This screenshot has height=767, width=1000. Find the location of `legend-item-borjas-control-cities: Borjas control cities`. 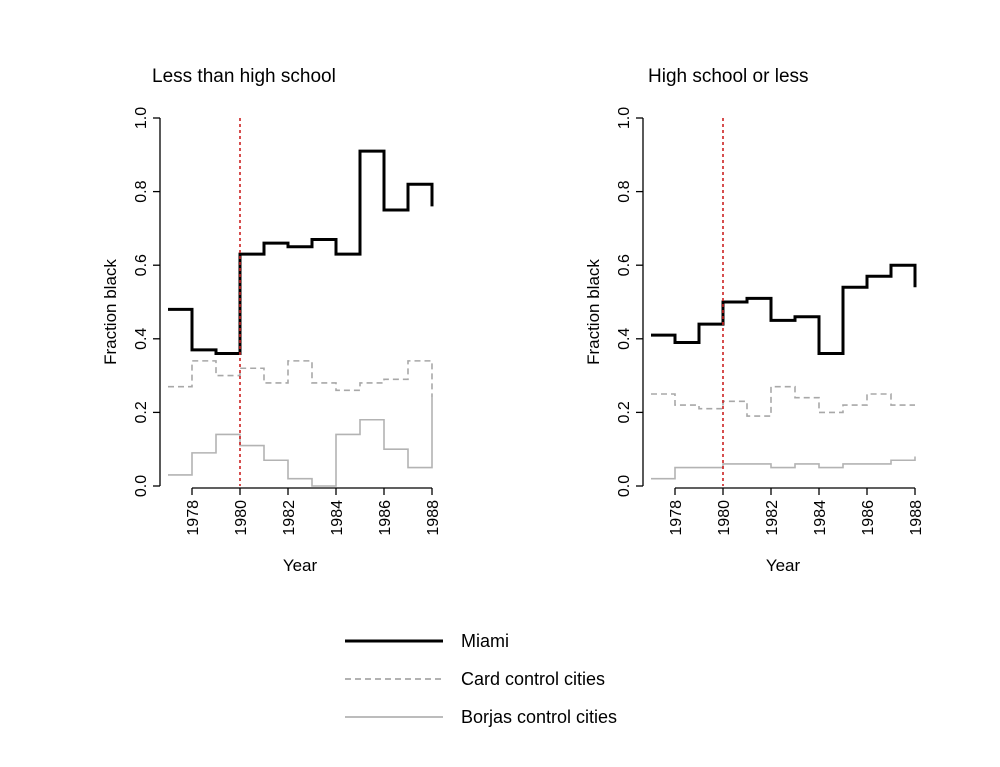

legend-item-borjas-control-cities: Borjas control cities is located at coordinates (481, 717).